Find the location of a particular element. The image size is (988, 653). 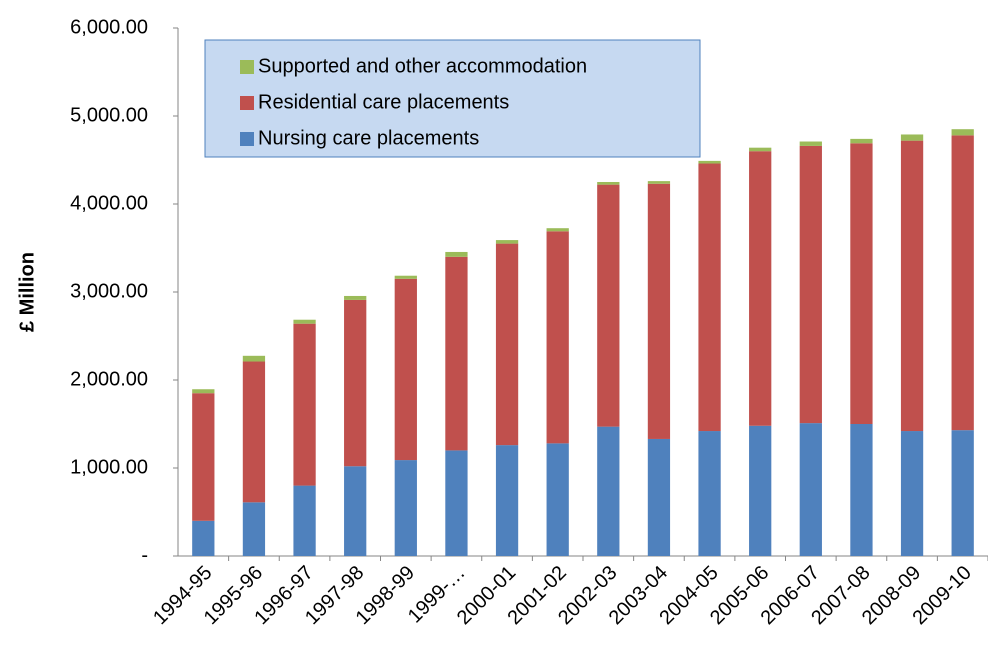

y-tick-label: 4,000.00 is located at coordinates (109, 203).